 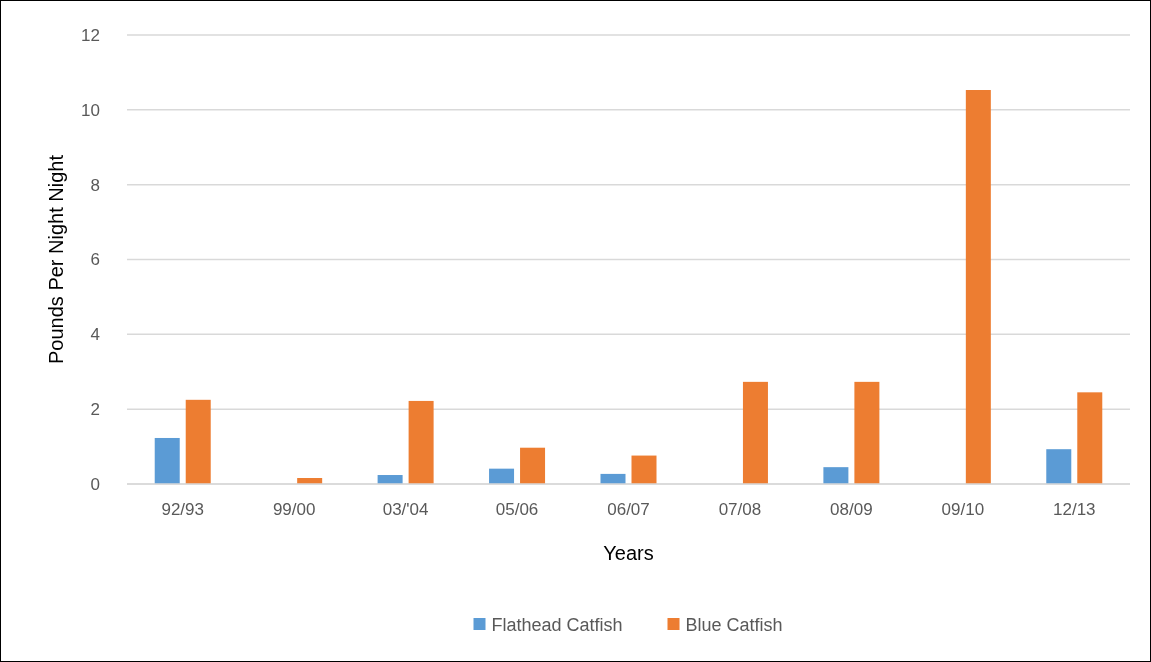 What do you see at coordinates (95, 410) in the screenshot?
I see `y-tick-label: 2` at bounding box center [95, 410].